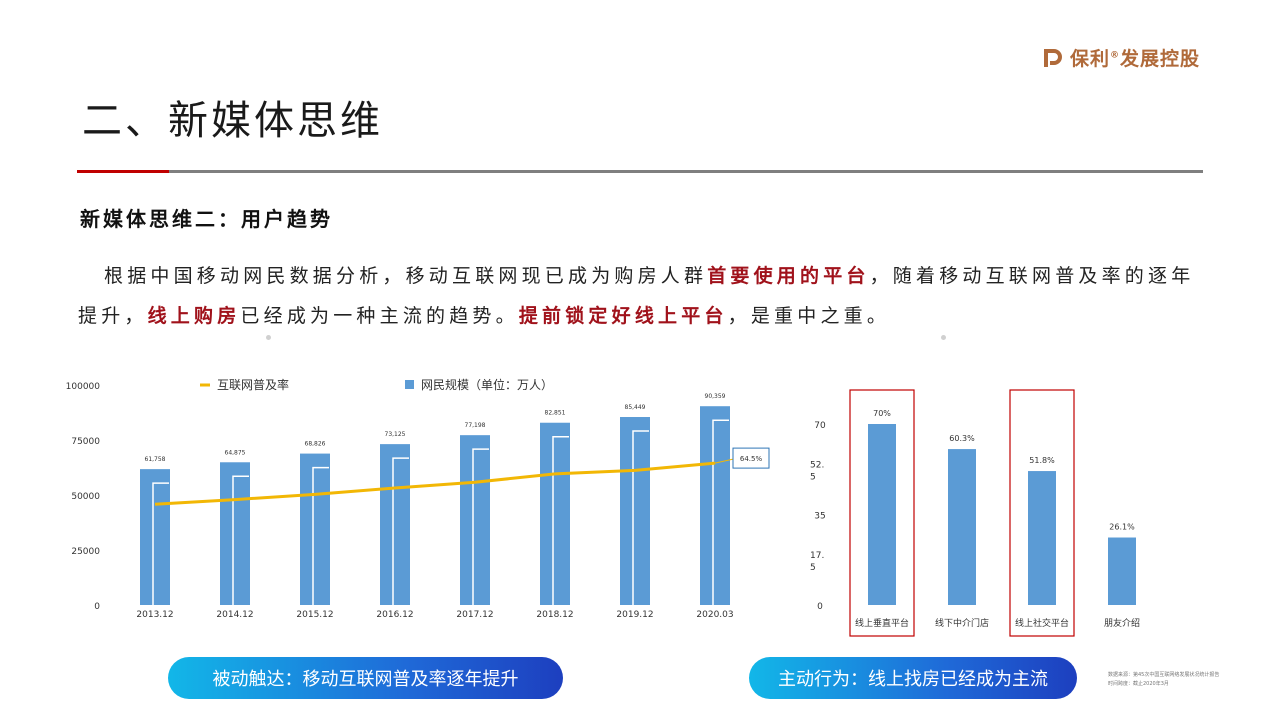 Image resolution: width=1280 pixels, height=720 pixels. Describe the element at coordinates (315, 444) in the screenshot. I see `bar-value-label: 68,826` at that location.